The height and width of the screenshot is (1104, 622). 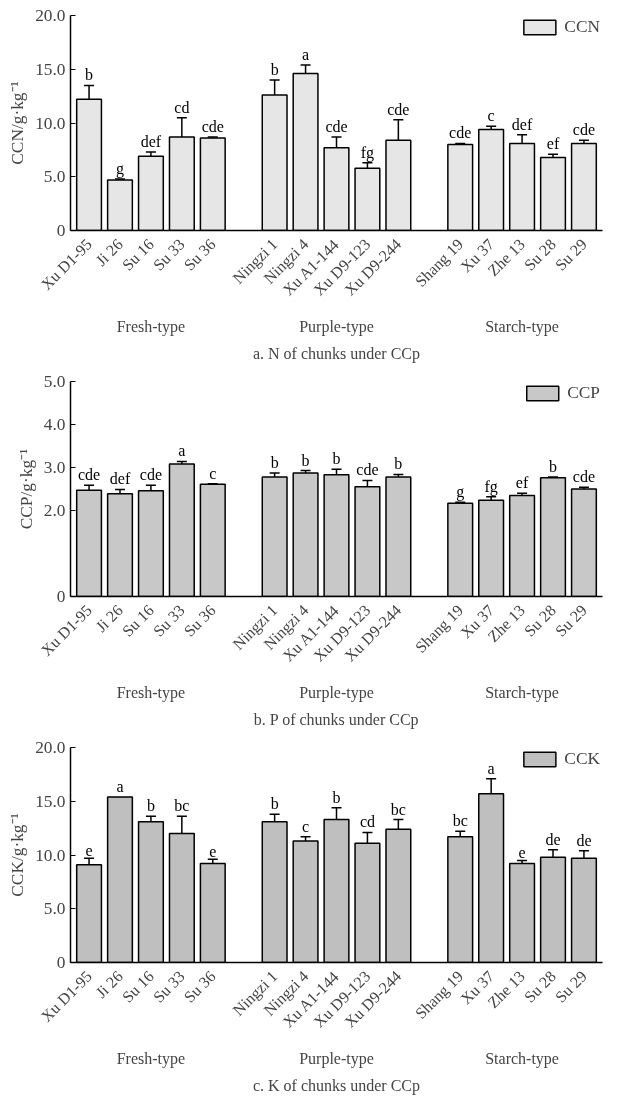 What do you see at coordinates (582, 759) in the screenshot?
I see `legend-label: CCK` at bounding box center [582, 759].